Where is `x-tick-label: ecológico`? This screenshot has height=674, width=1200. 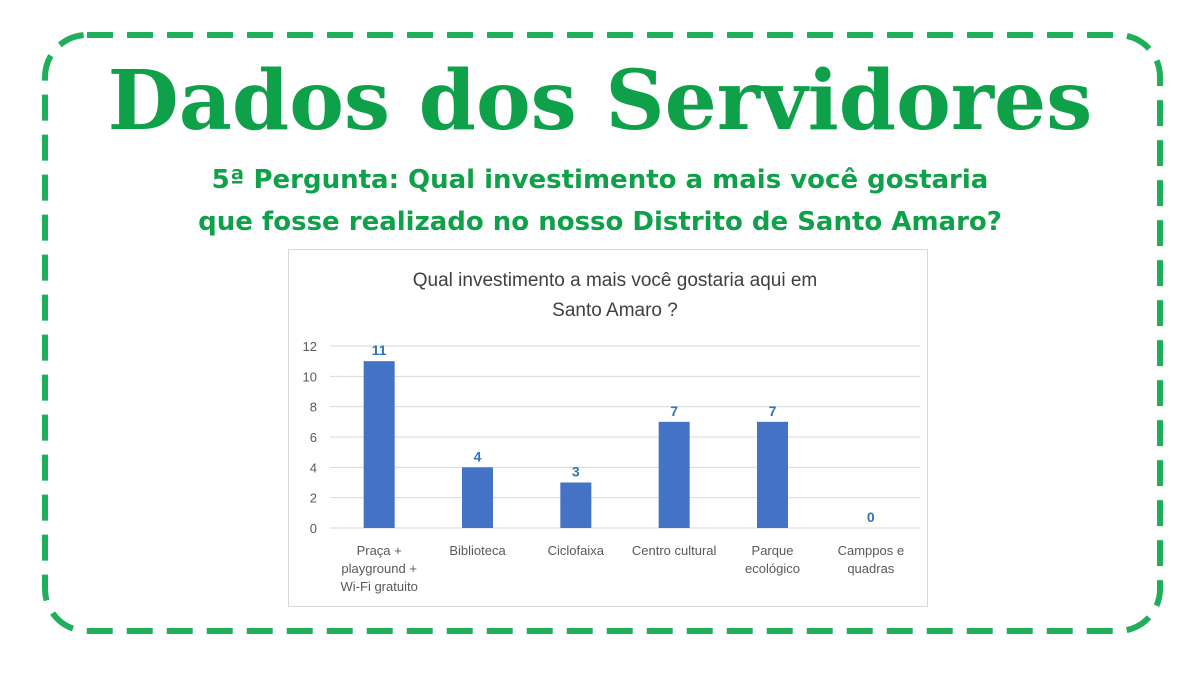
x-tick-label: ecológico is located at coordinates (772, 568).